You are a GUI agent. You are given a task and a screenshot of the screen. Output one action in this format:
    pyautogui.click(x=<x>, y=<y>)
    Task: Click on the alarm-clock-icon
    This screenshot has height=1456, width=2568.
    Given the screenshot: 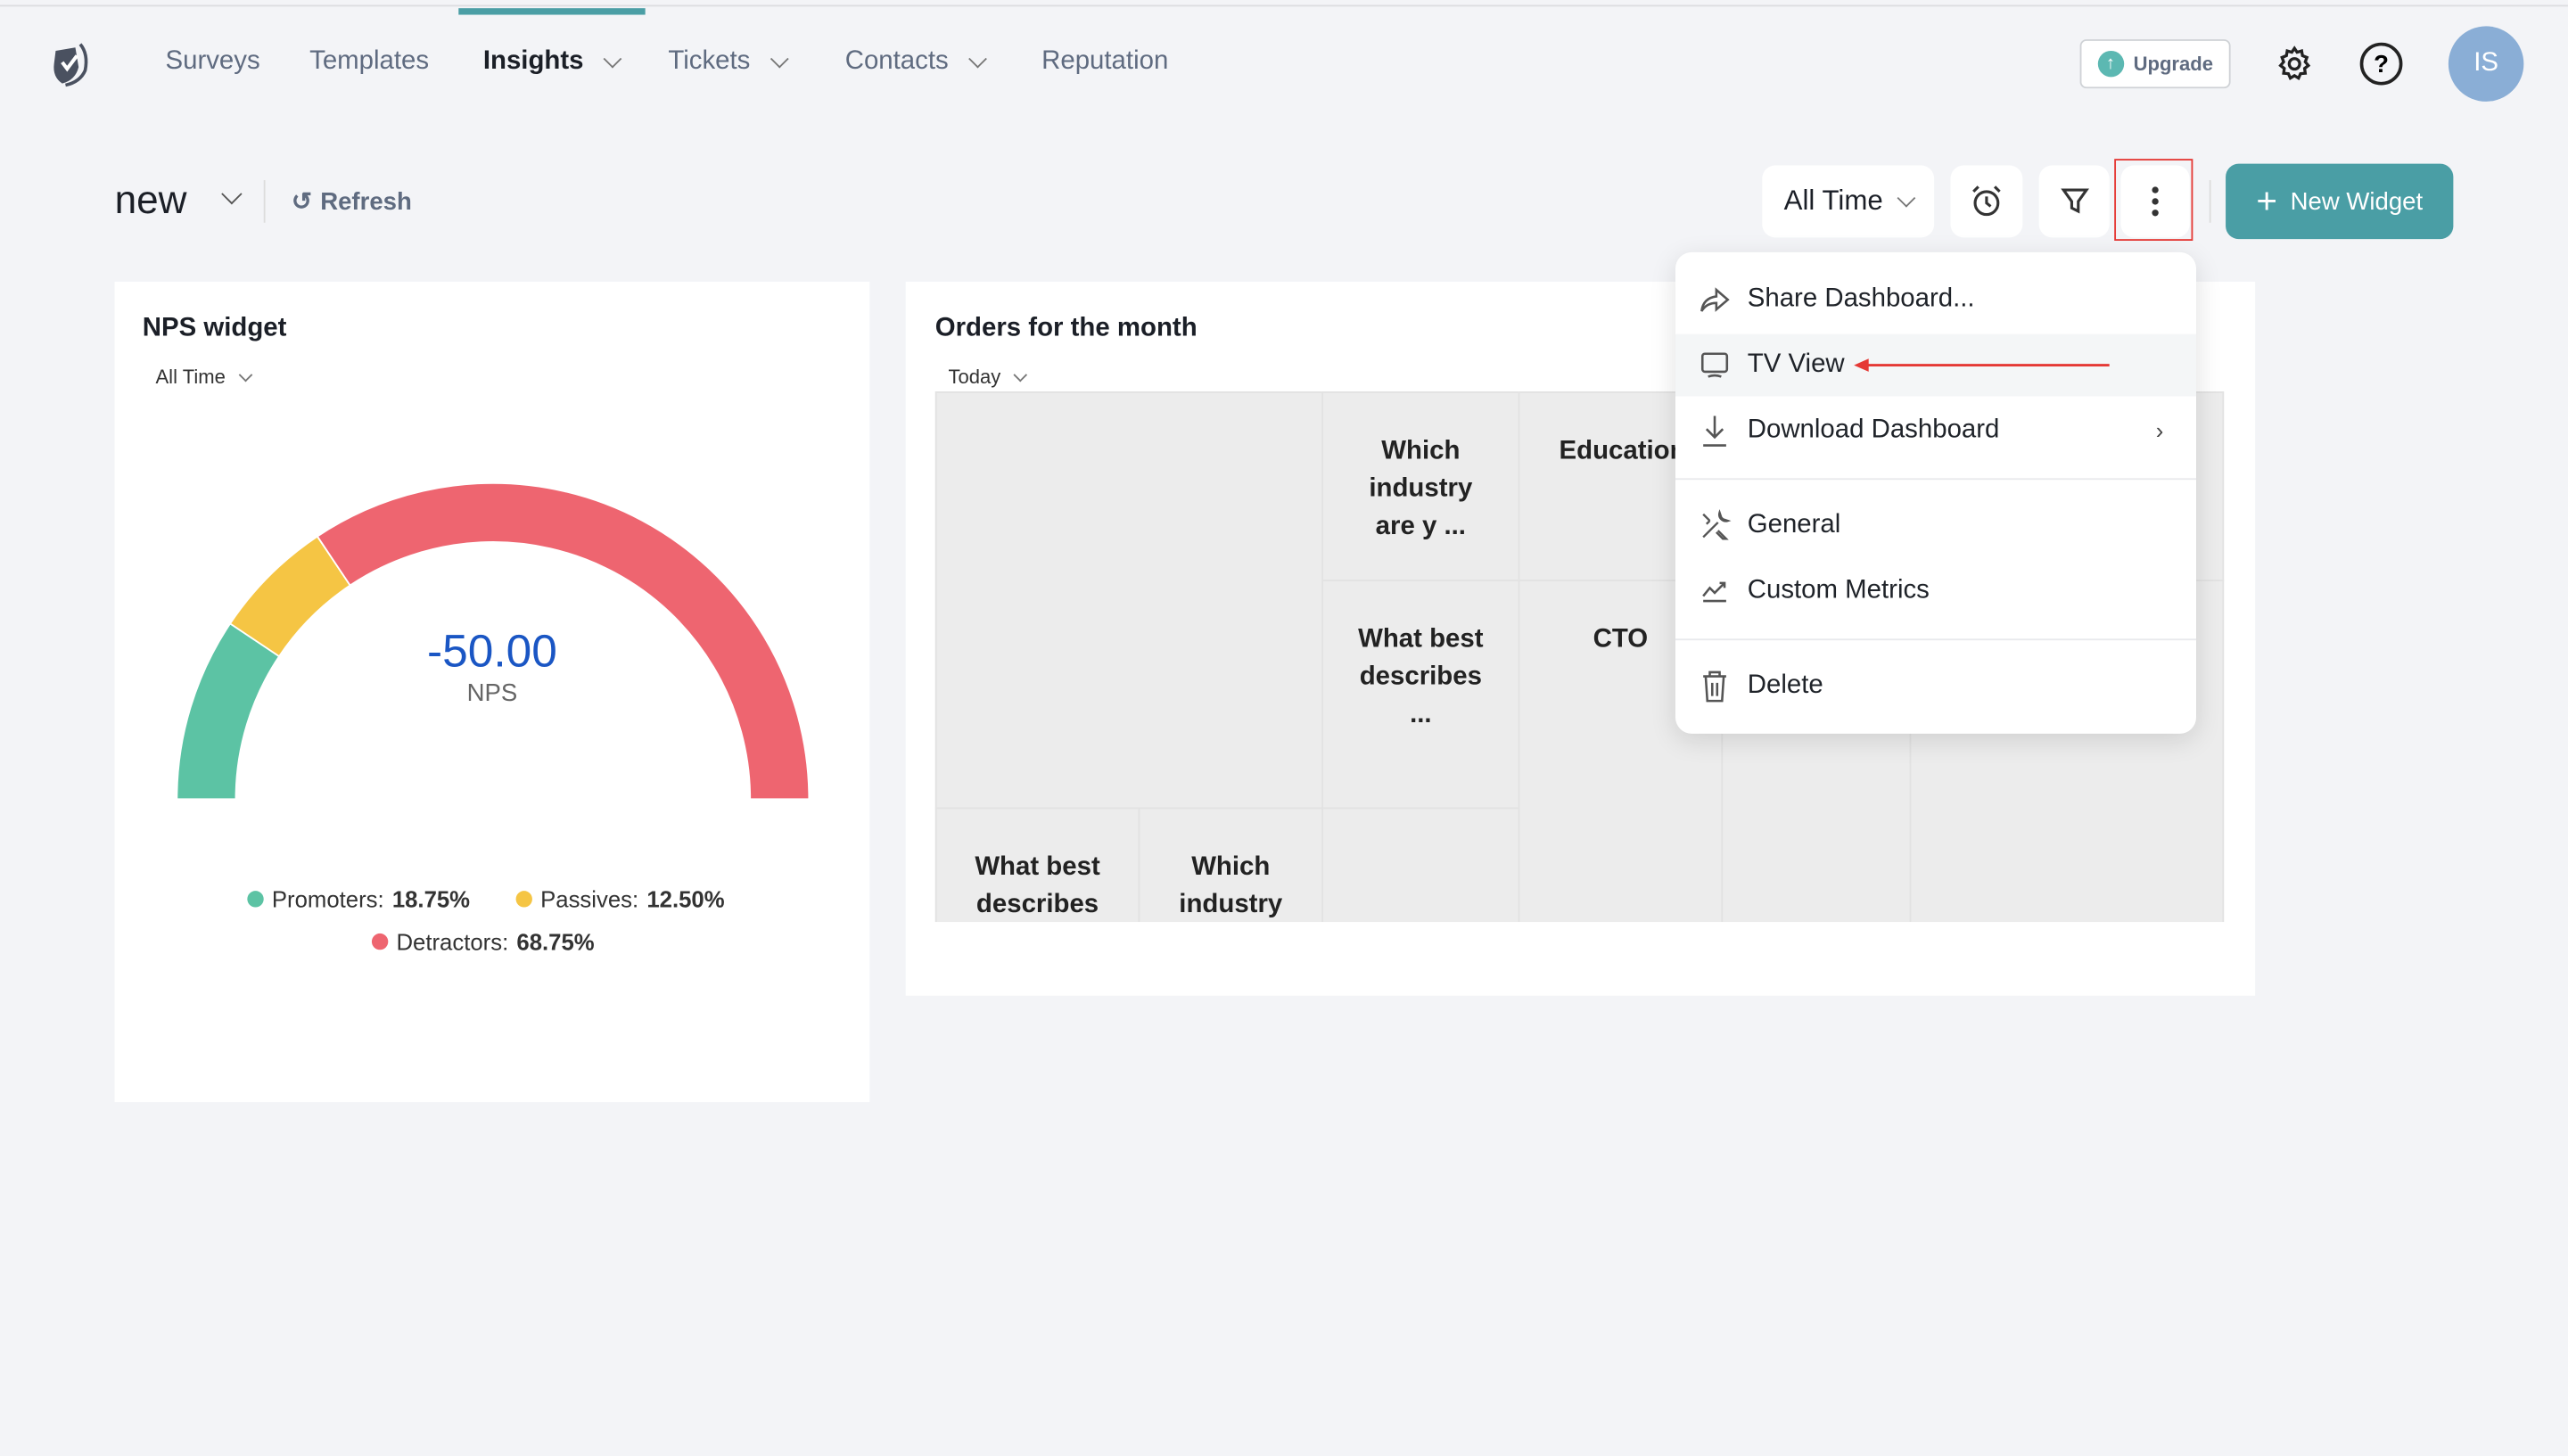 What is the action you would take?
    pyautogui.click(x=1986, y=201)
    